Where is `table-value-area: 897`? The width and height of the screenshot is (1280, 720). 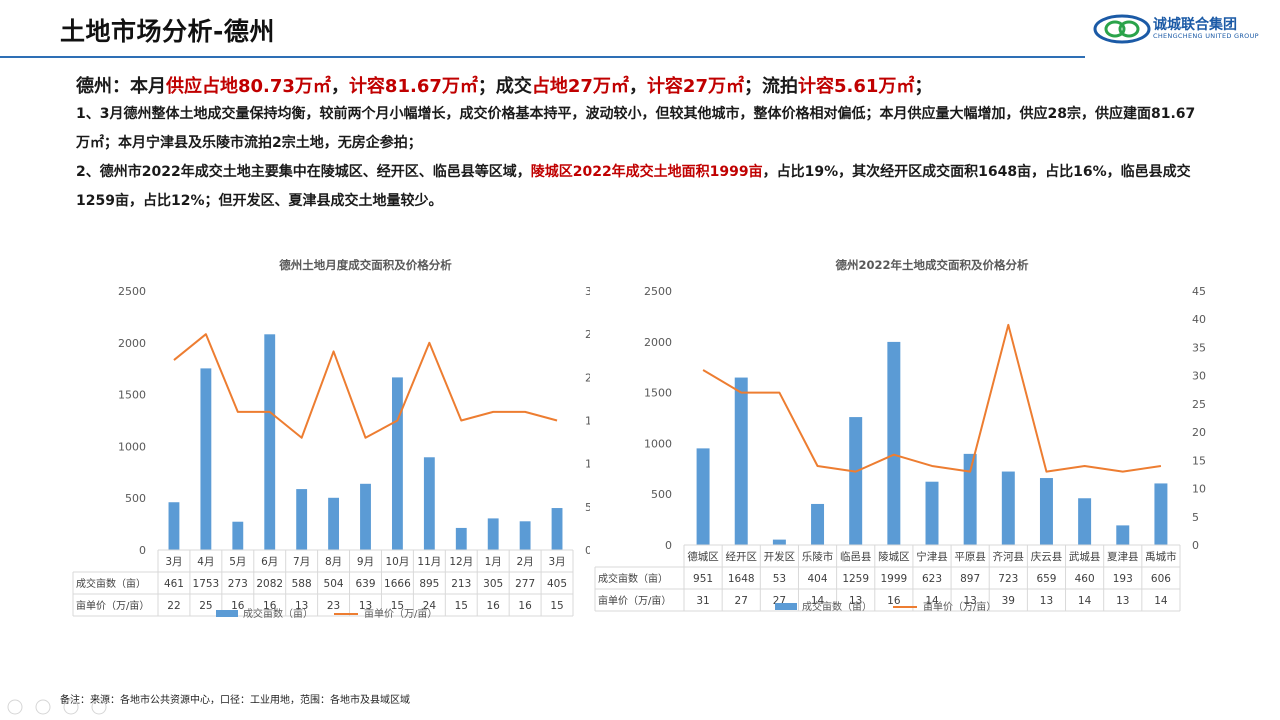 table-value-area: 897 is located at coordinates (970, 579).